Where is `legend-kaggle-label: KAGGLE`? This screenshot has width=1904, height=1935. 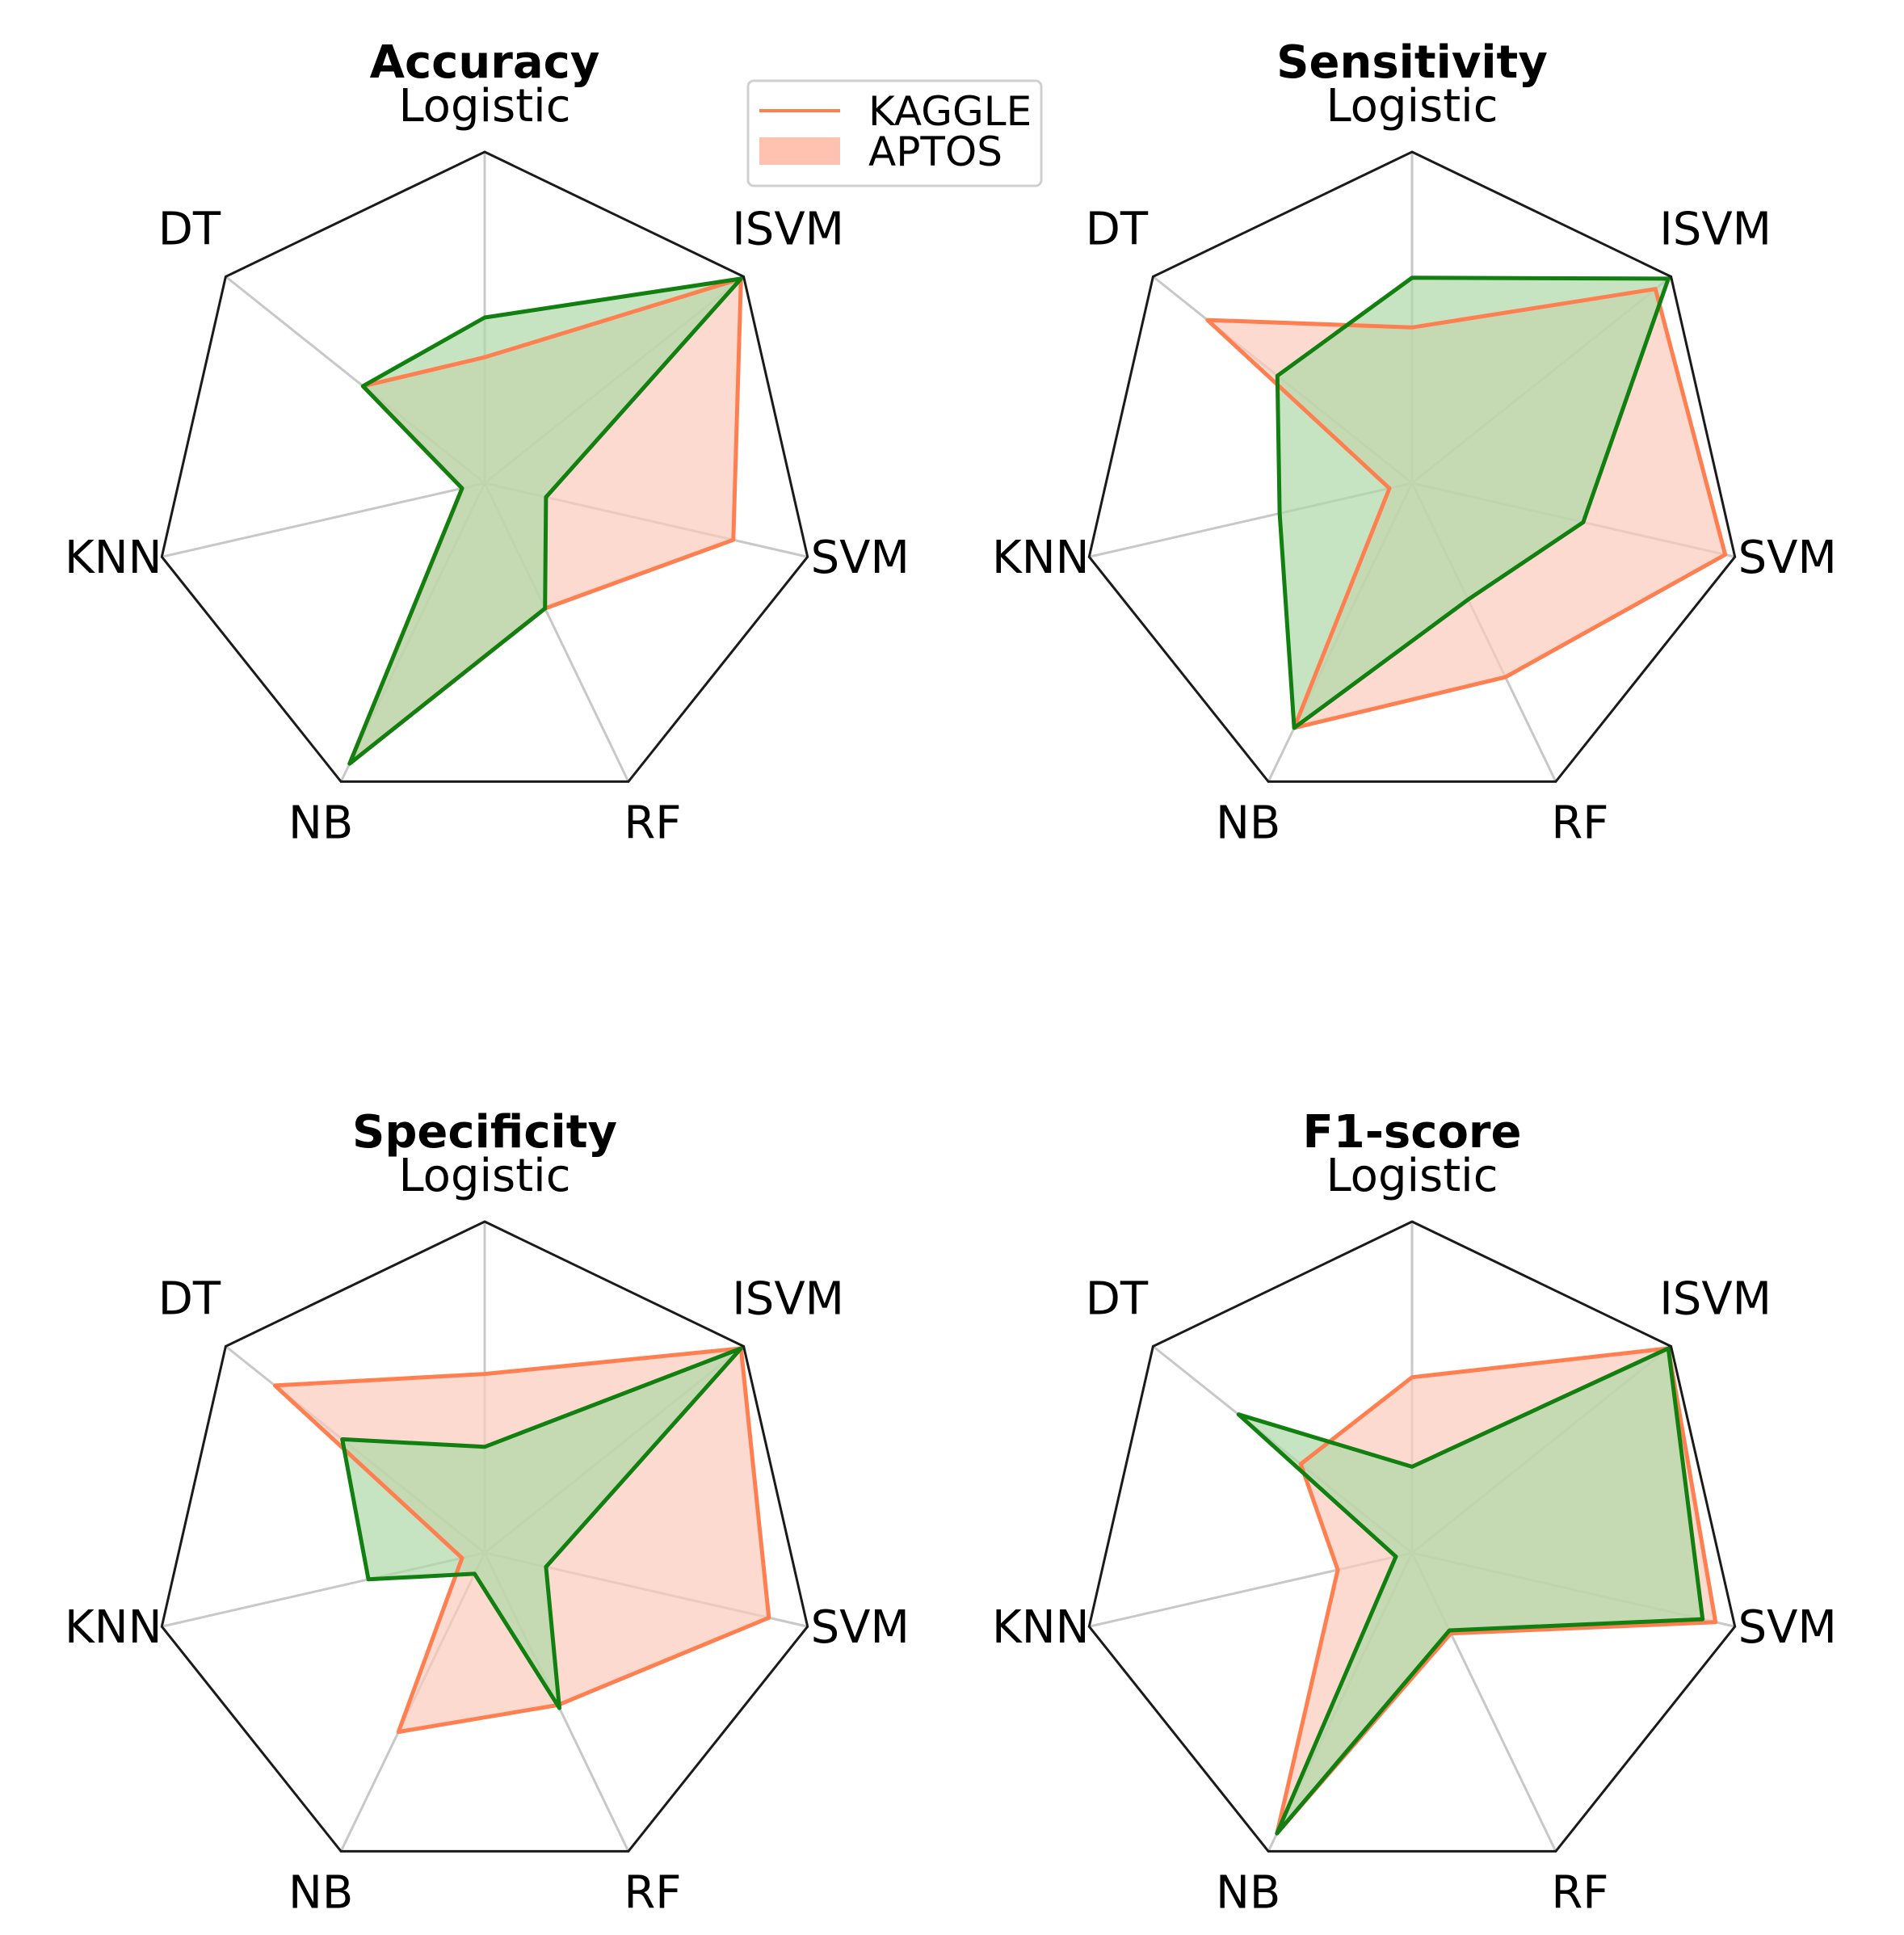 legend-kaggle-label: KAGGLE is located at coordinates (950, 111).